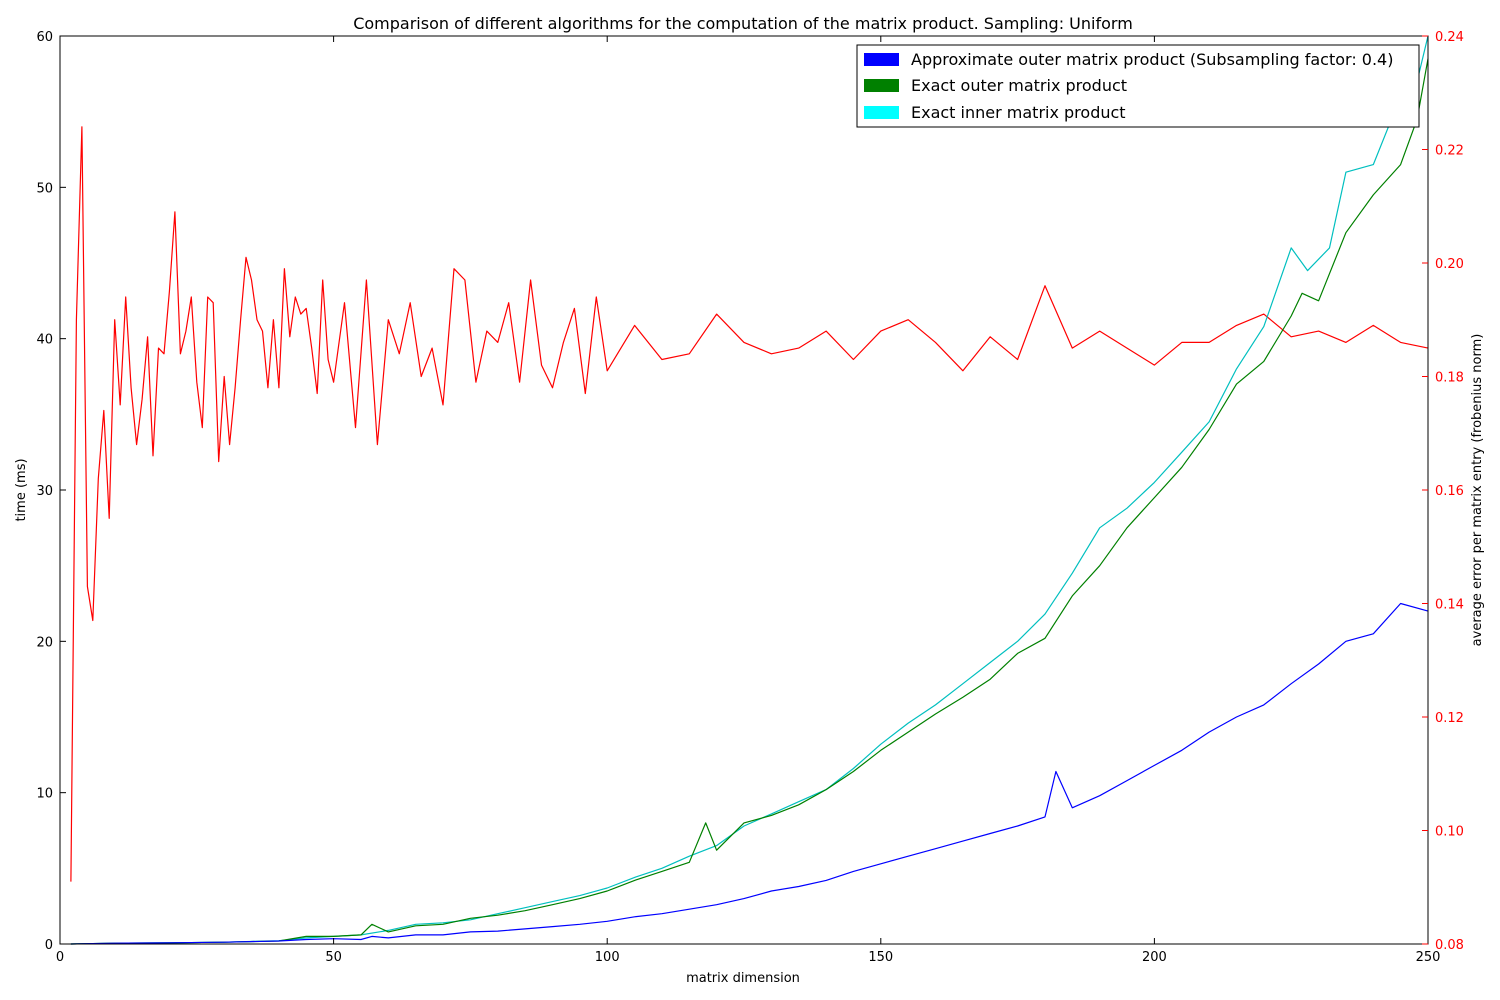 The width and height of the screenshot is (1500, 1000). I want to click on x-tick-label: 50, so click(333, 957).